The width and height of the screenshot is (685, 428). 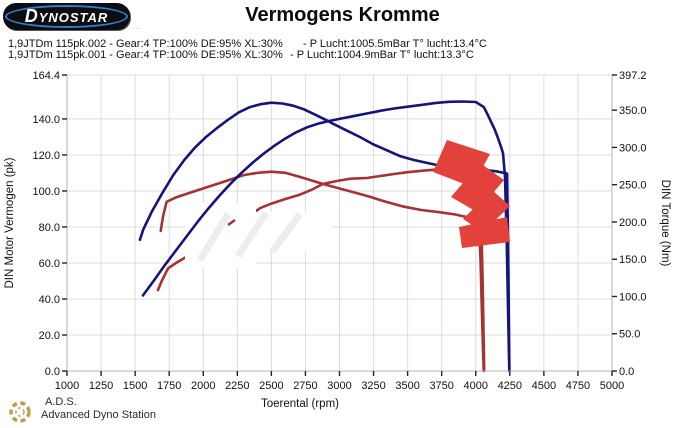 What do you see at coordinates (237, 386) in the screenshot?
I see `svg-text: 2250` at bounding box center [237, 386].